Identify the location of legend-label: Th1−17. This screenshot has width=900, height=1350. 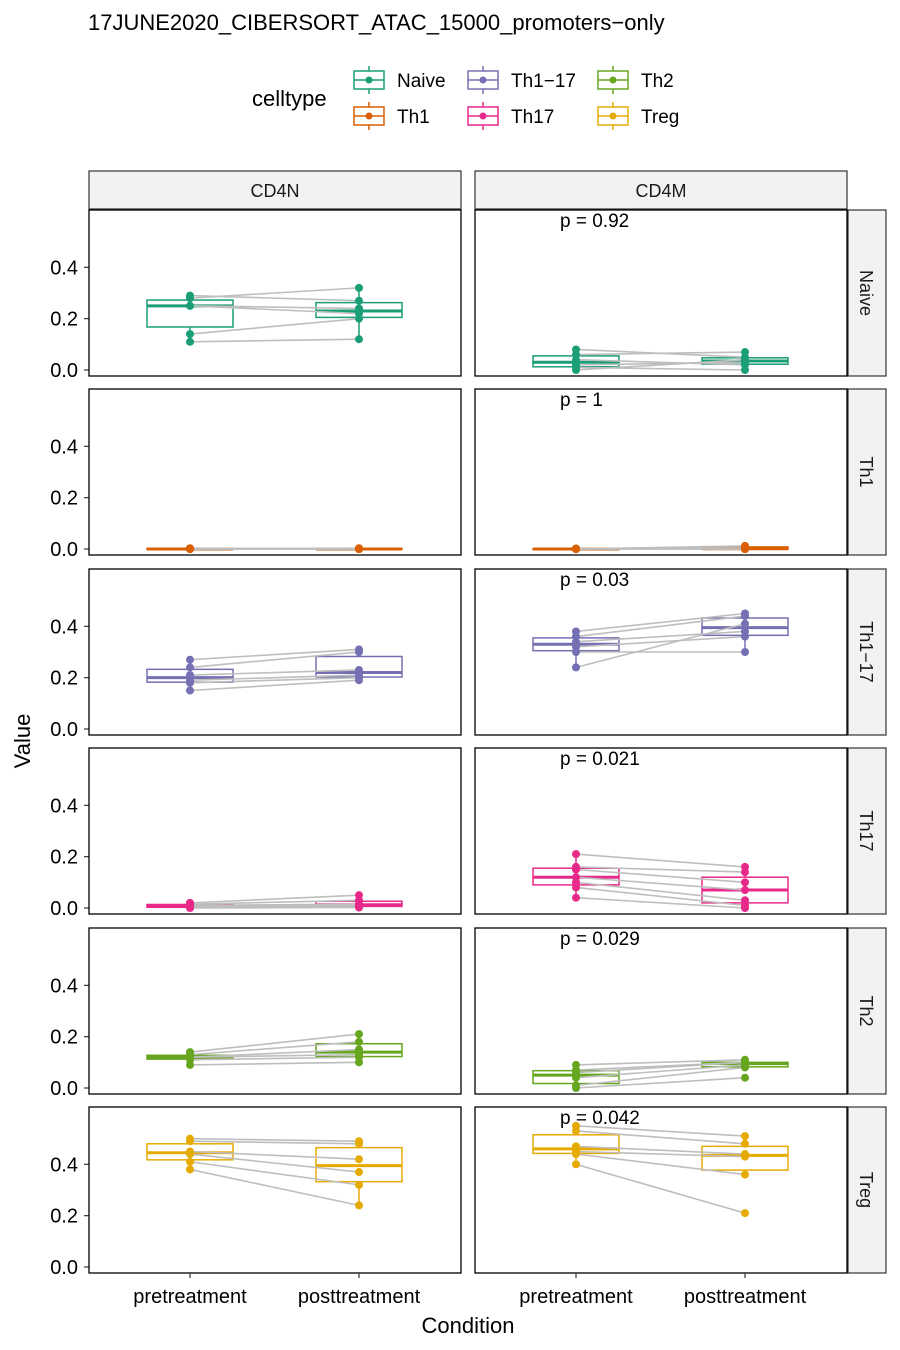
(543, 81).